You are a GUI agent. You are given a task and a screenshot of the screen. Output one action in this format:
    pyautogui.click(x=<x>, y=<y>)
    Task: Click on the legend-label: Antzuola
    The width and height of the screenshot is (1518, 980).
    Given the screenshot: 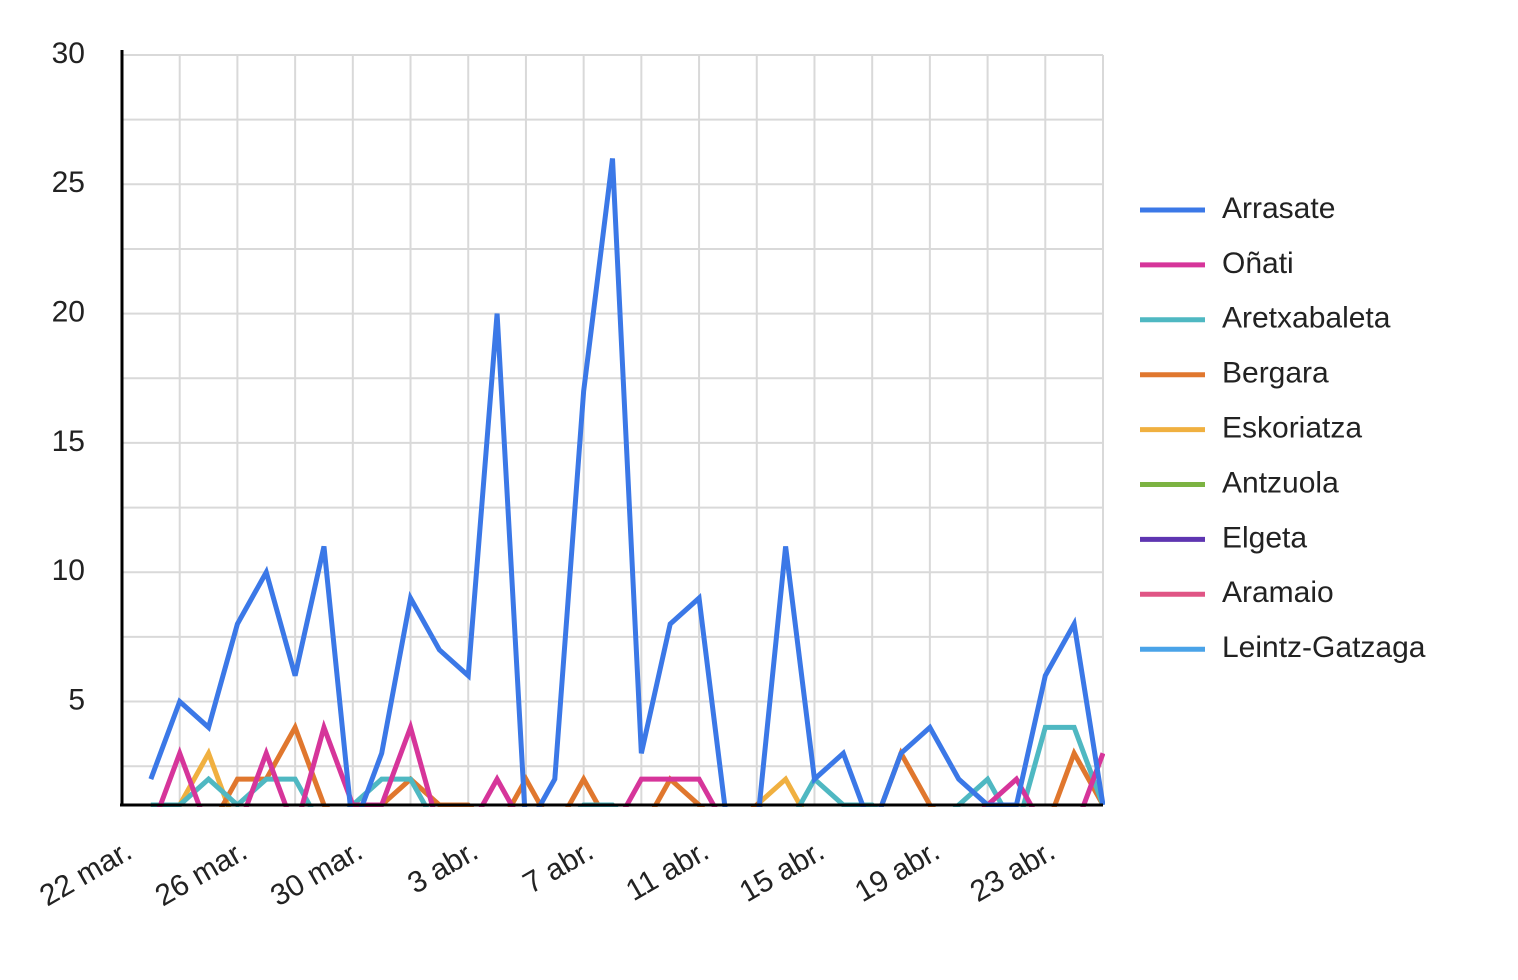 What is the action you would take?
    pyautogui.click(x=1280, y=482)
    